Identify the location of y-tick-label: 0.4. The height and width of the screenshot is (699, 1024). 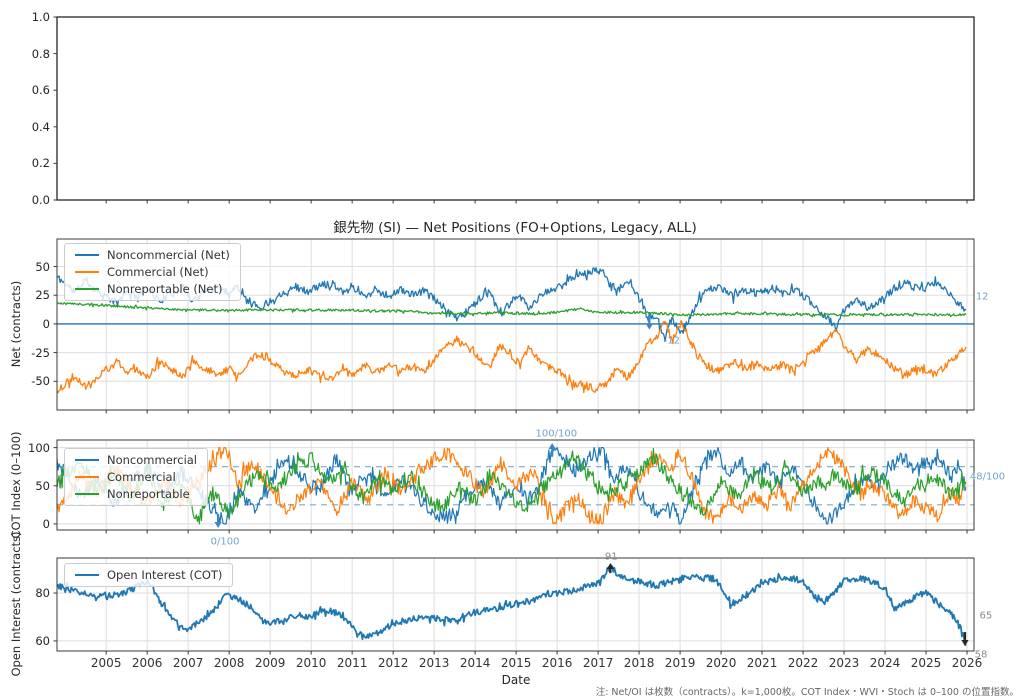
(40, 126).